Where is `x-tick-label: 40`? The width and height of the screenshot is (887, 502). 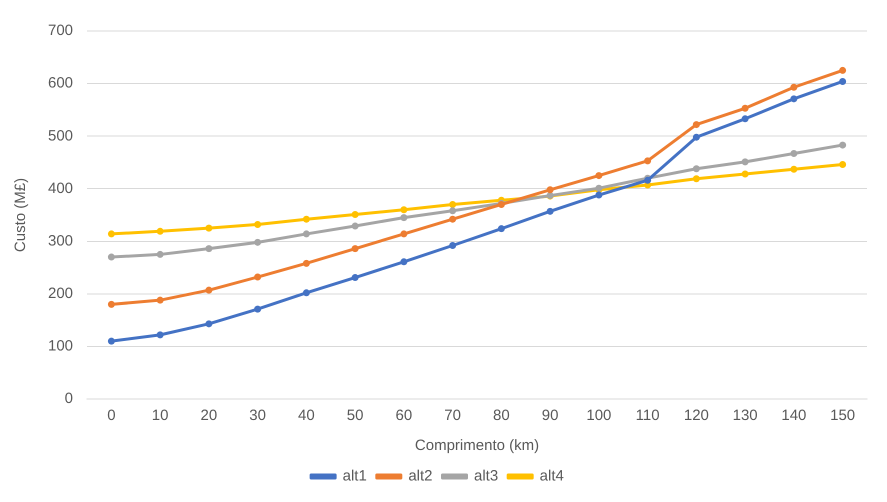 x-tick-label: 40 is located at coordinates (306, 415).